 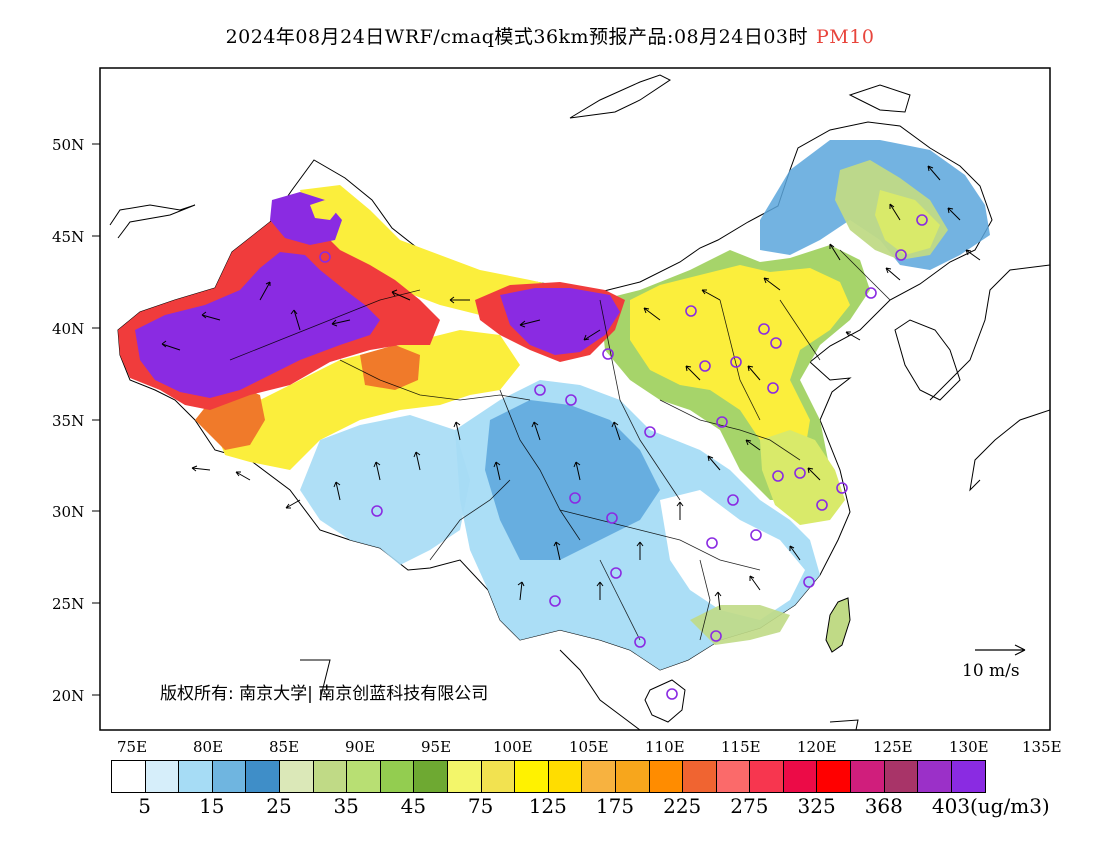 I want to click on lon-label: 105E, so click(x=589, y=747).